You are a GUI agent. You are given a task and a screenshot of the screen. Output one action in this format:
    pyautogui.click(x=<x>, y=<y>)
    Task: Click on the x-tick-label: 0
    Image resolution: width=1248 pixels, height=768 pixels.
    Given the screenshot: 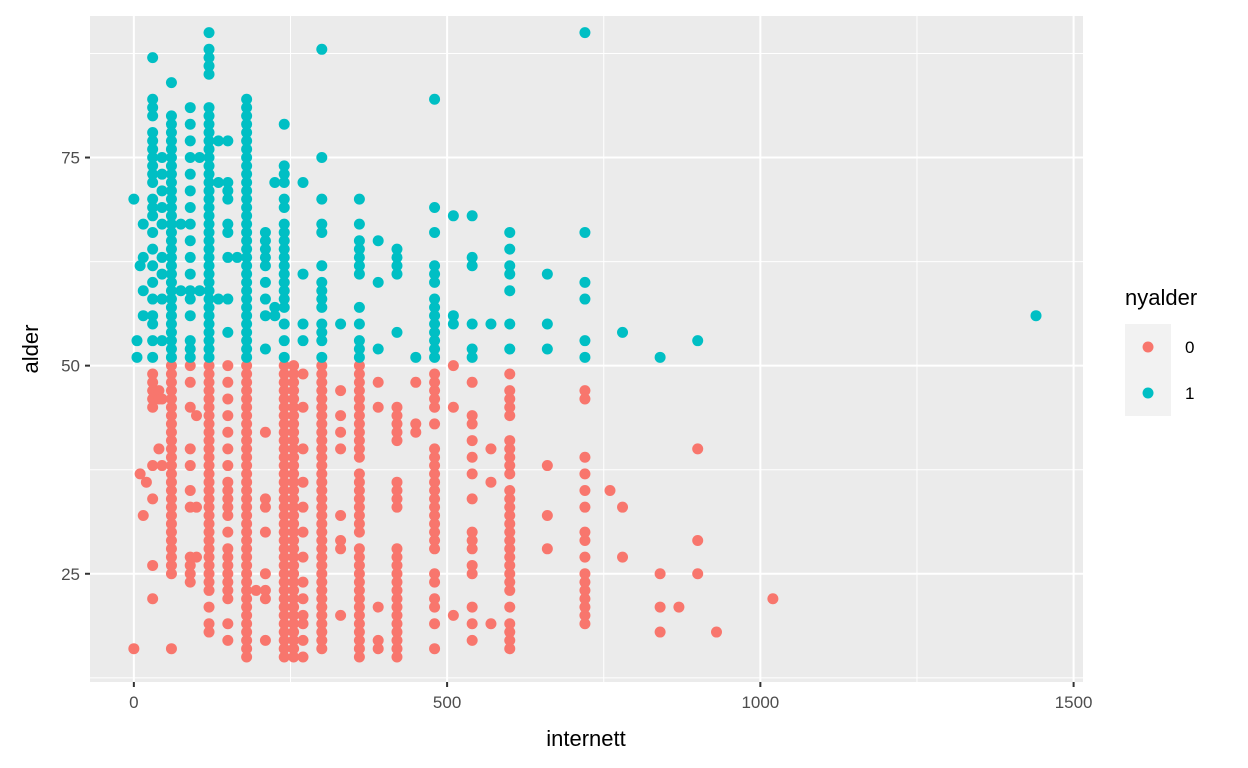 What is the action you would take?
    pyautogui.click(x=133, y=702)
    